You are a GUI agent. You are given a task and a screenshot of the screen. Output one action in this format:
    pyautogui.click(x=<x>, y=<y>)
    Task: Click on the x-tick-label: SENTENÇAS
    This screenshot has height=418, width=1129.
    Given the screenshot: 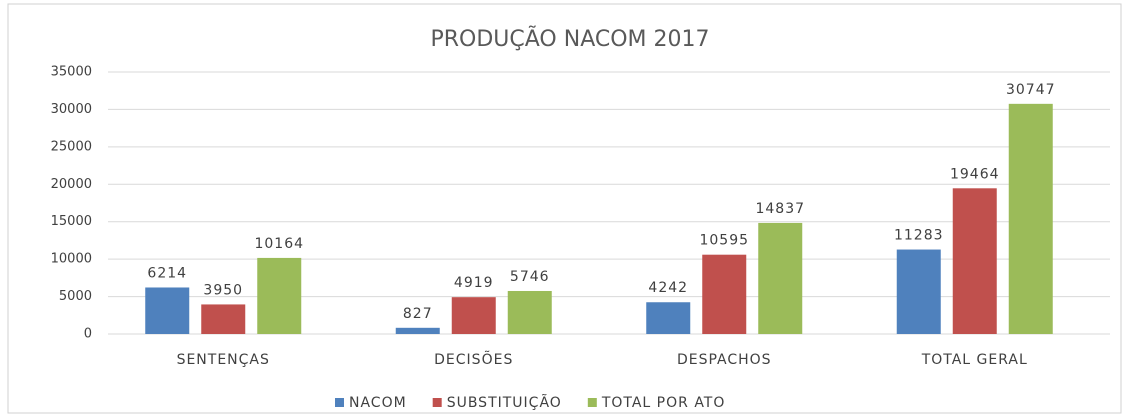 What is the action you would take?
    pyautogui.click(x=223, y=360)
    